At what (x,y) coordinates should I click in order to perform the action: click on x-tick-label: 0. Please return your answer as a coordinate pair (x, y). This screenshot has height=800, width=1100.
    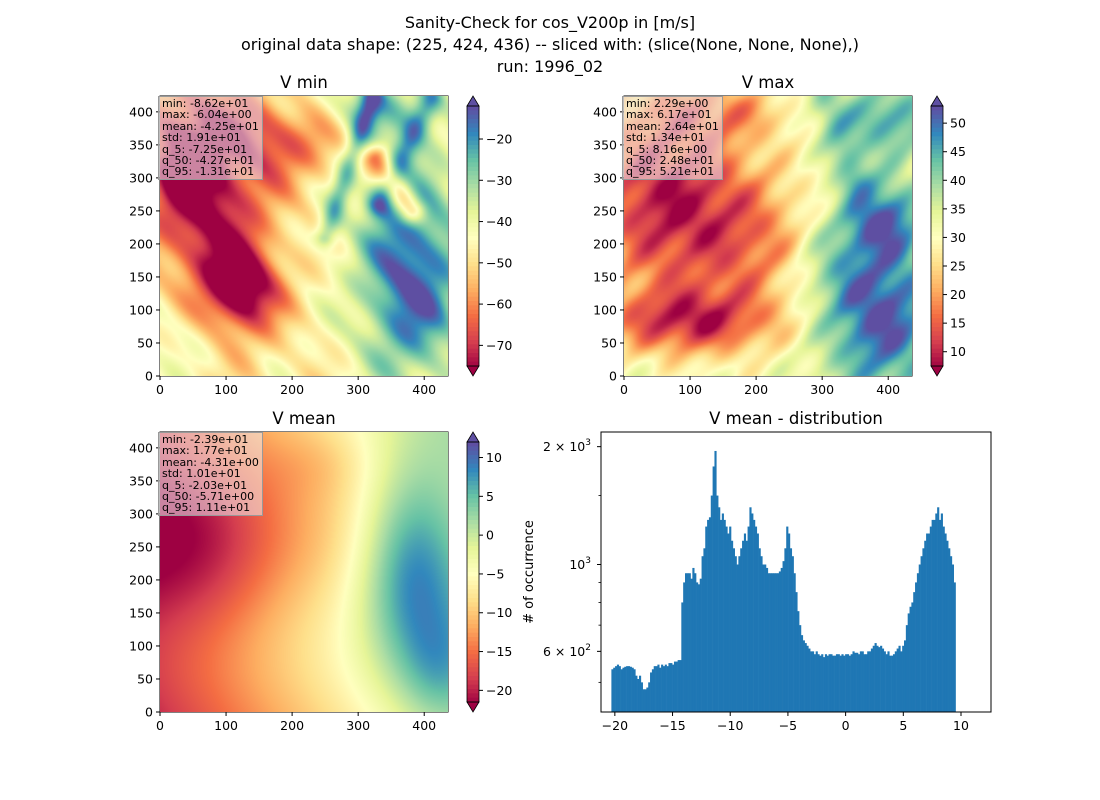
    Looking at the image, I should click on (160, 389).